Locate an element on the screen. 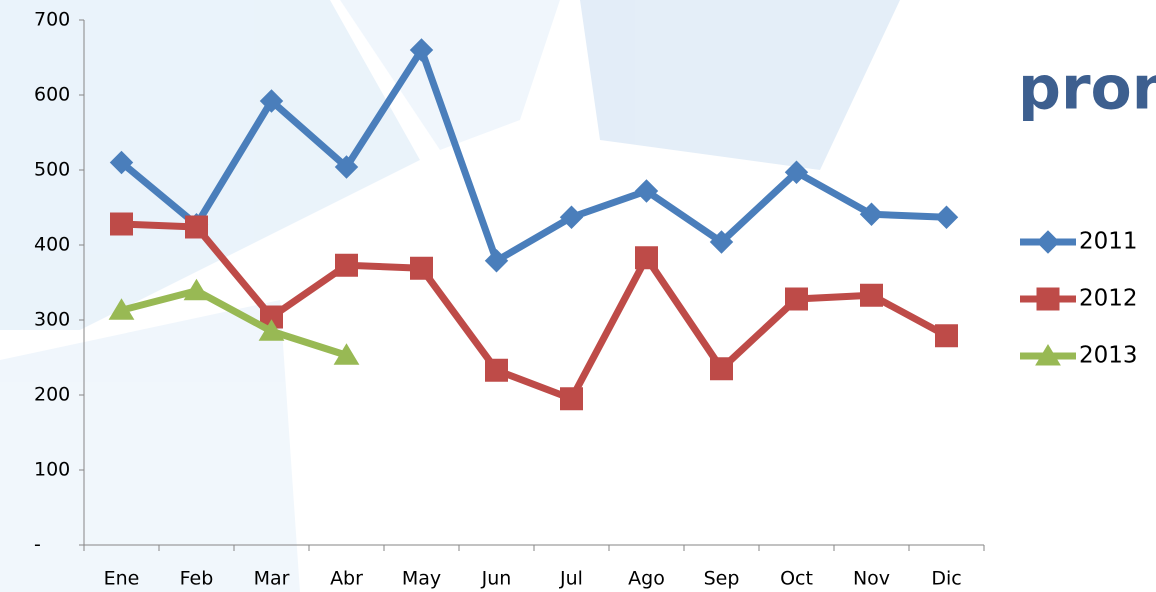 The width and height of the screenshot is (1156, 592). y-tick-label: 400 is located at coordinates (52, 245).